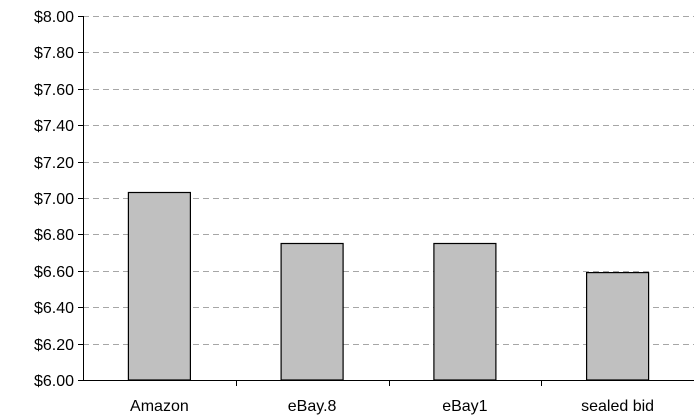 Image resolution: width=694 pixels, height=419 pixels. I want to click on y-tick-label: $6.60, so click(54, 272).